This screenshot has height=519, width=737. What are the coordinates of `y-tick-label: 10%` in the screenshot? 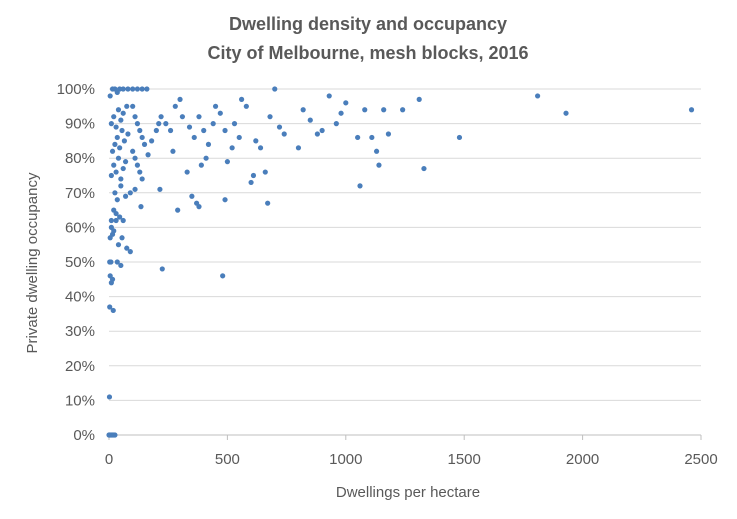 It's located at (80, 400).